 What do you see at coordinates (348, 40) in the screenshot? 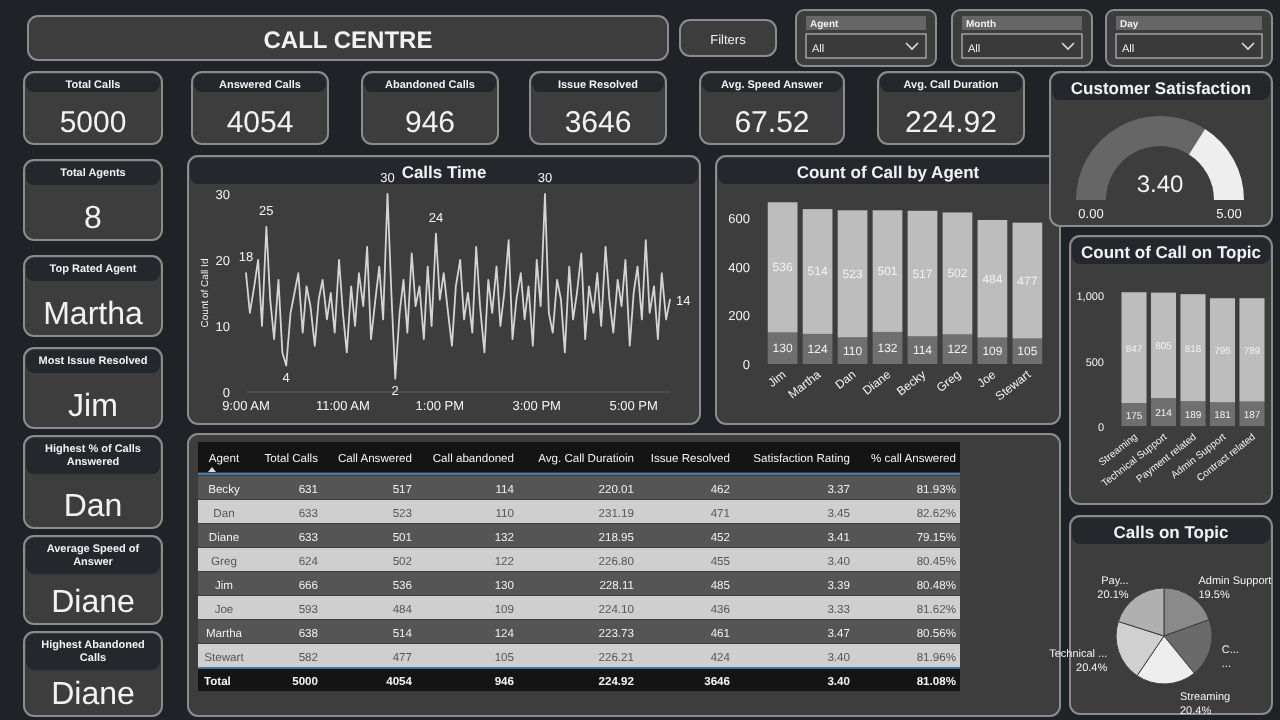
I see `text: CALL CENTRE` at bounding box center [348, 40].